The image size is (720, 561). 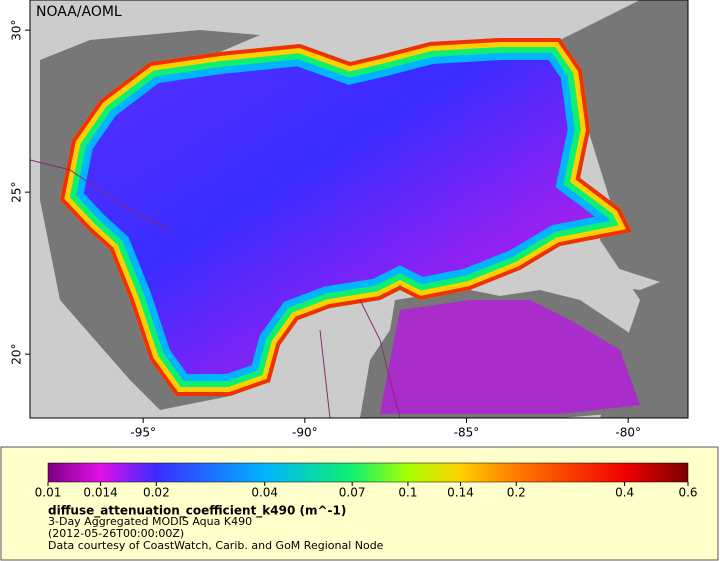 What do you see at coordinates (116, 533) in the screenshot?
I see `legend-time: (2012-05-26T00:00:00Z)` at bounding box center [116, 533].